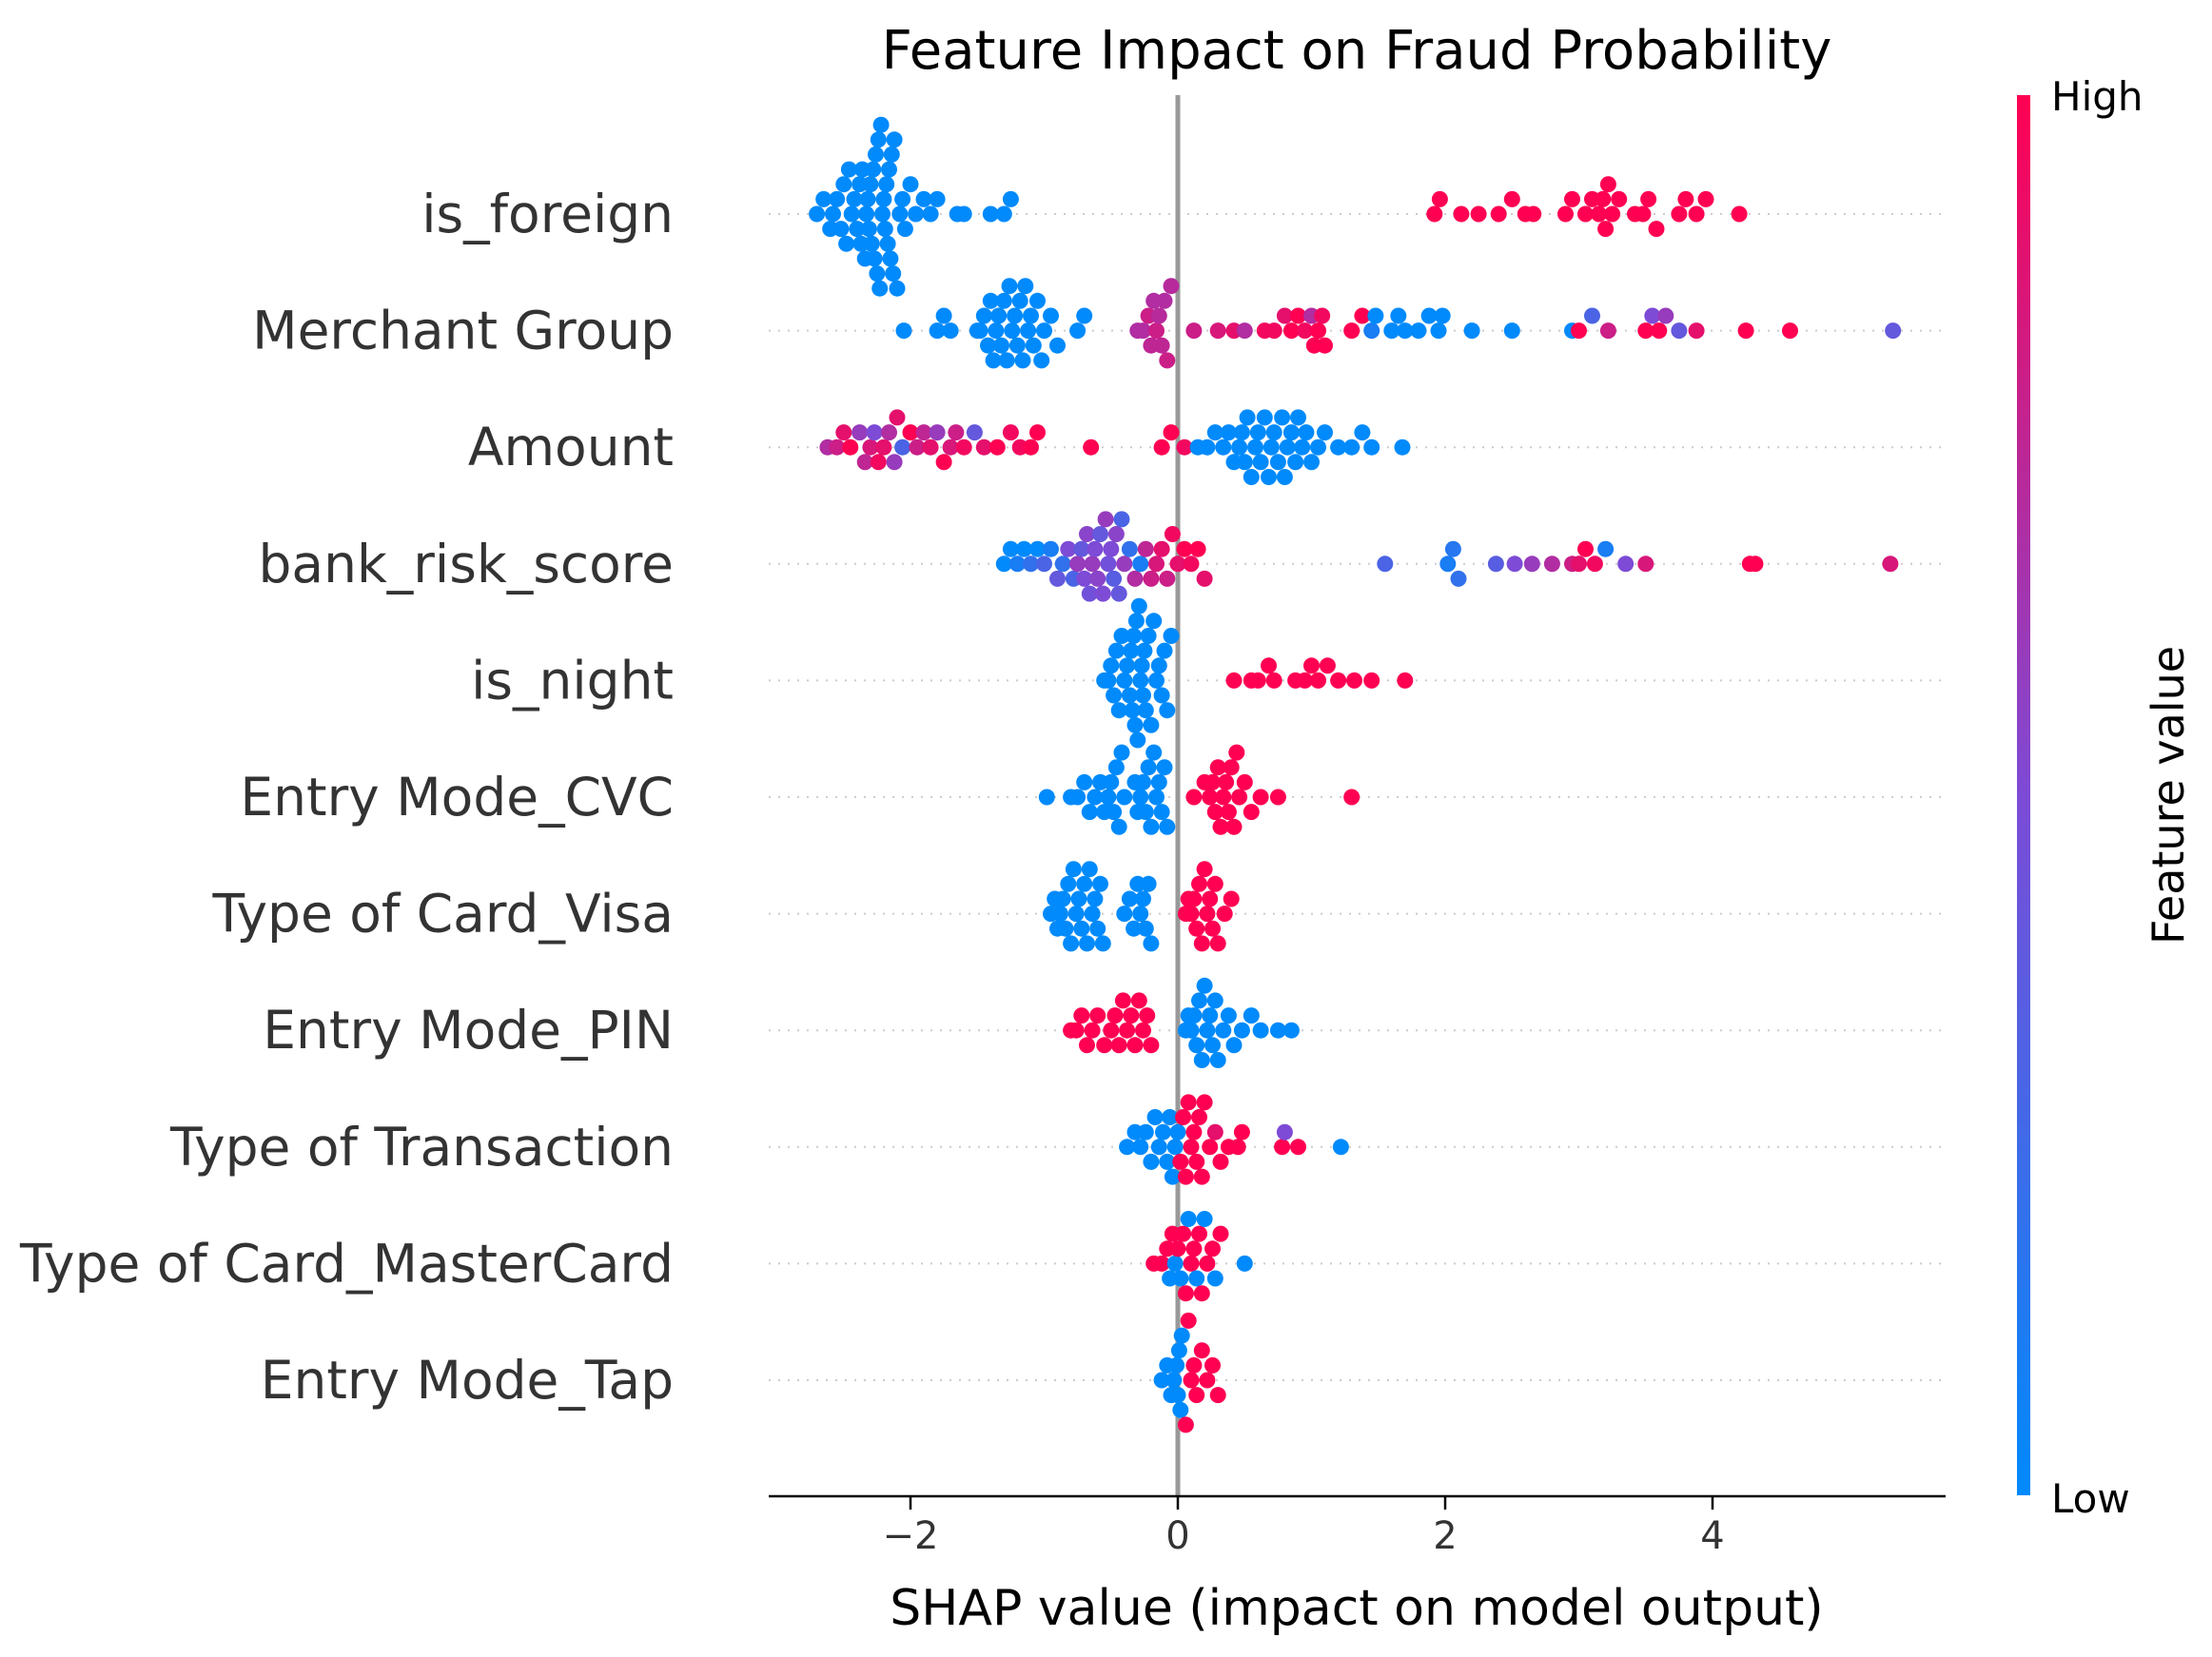  I want to click on feature-label: bank_risk_score, so click(466, 564).